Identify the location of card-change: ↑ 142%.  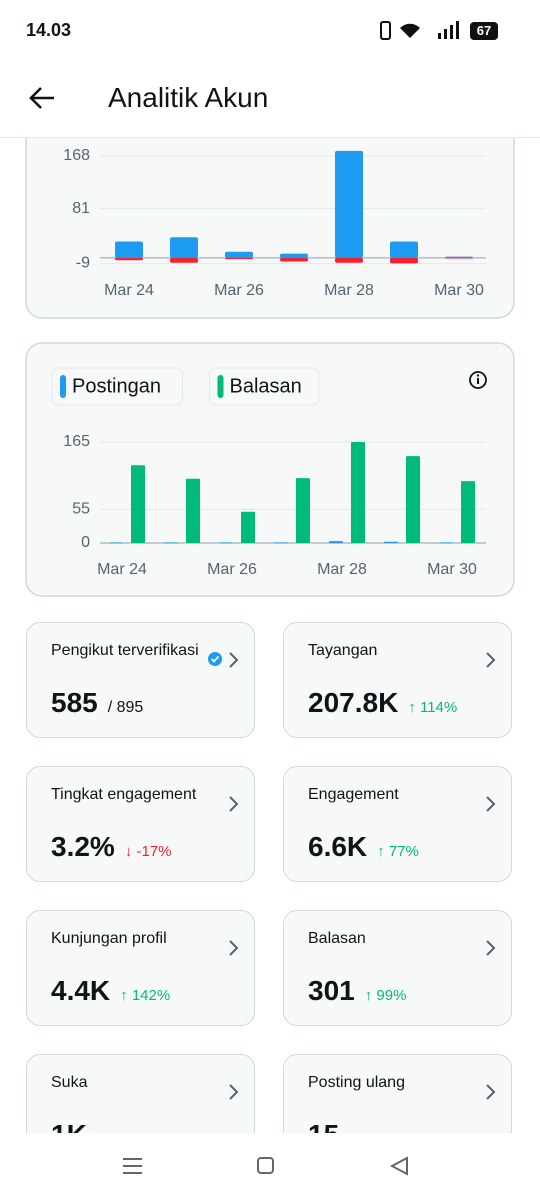
(145, 995).